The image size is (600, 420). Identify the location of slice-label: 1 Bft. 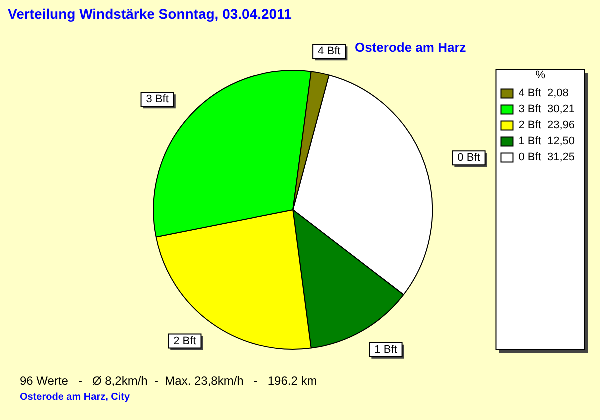
(386, 350).